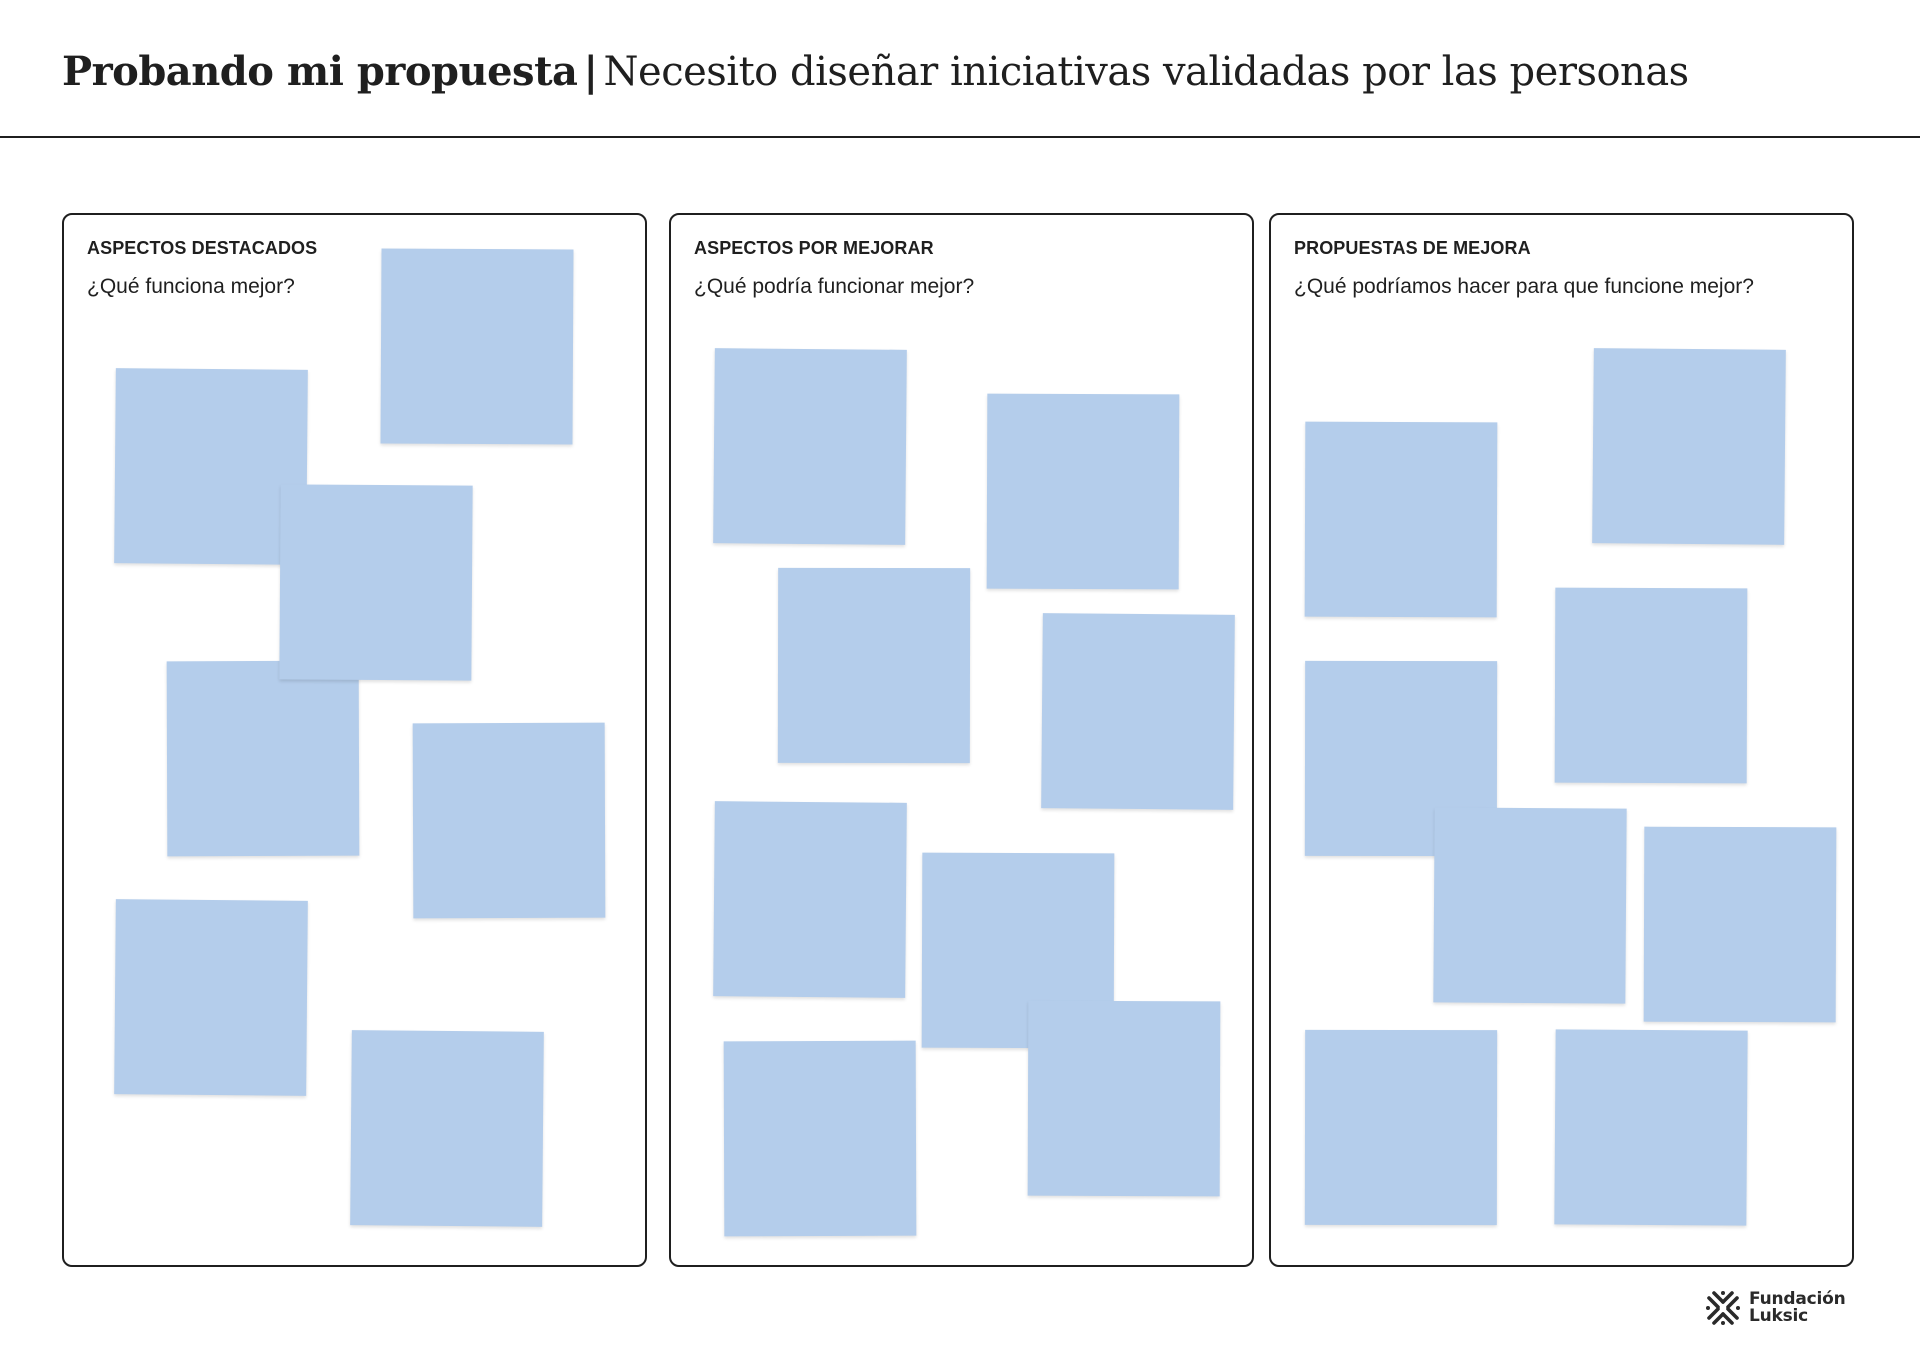  What do you see at coordinates (1723, 1308) in the screenshot?
I see `fundacion-luksic-x-mark-icon` at bounding box center [1723, 1308].